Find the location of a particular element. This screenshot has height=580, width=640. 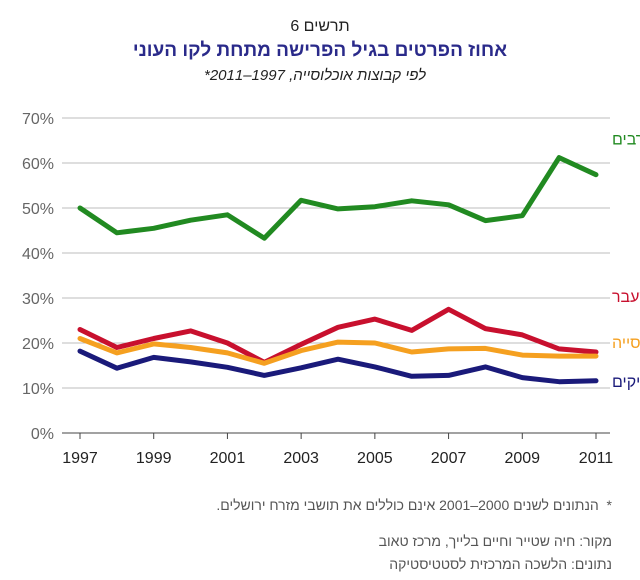

series-label: ותיקים is located at coordinates (626, 382).